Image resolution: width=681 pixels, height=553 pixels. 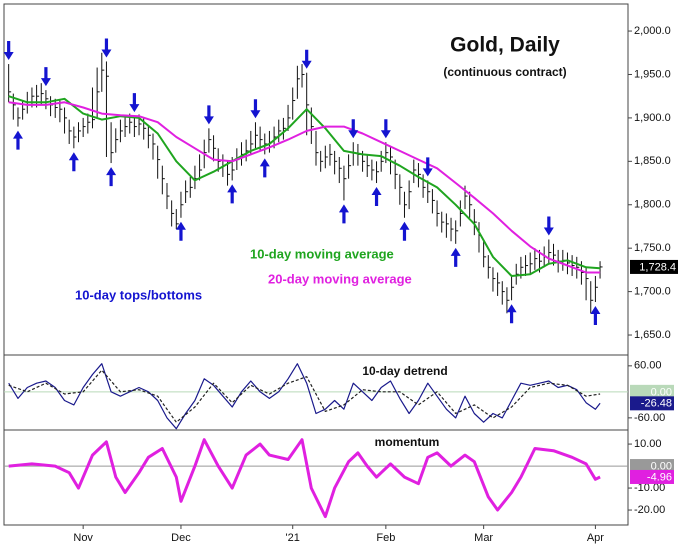 I want to click on y-tick-label: 1,650.0, so click(x=652, y=335).